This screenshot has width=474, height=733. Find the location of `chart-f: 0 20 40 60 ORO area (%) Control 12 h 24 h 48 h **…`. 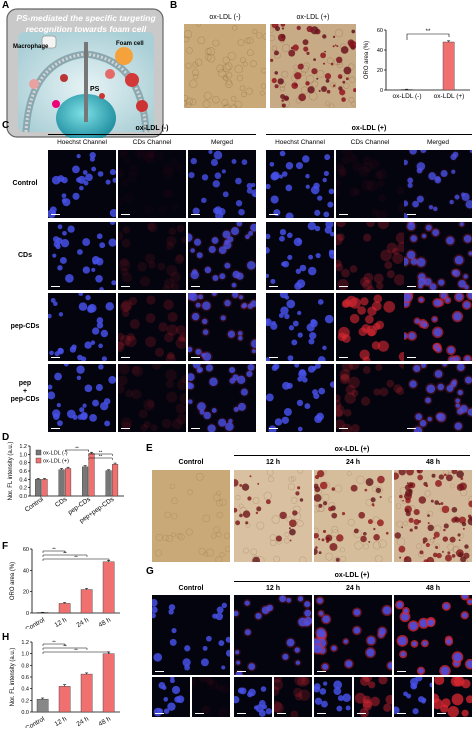

chart-f: 0 20 40 60 ORO area (%) Control 12 h 24 h 48 h **… is located at coordinates (66, 588).